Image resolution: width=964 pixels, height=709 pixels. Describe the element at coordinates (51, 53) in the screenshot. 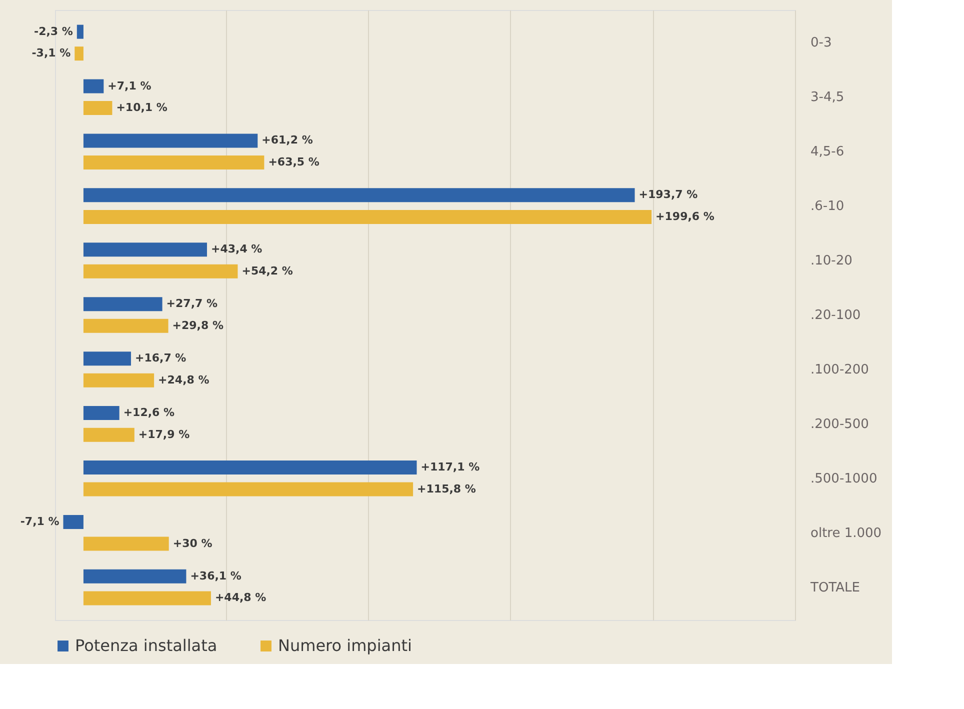

I see `data-label: -3,1 %` at that location.